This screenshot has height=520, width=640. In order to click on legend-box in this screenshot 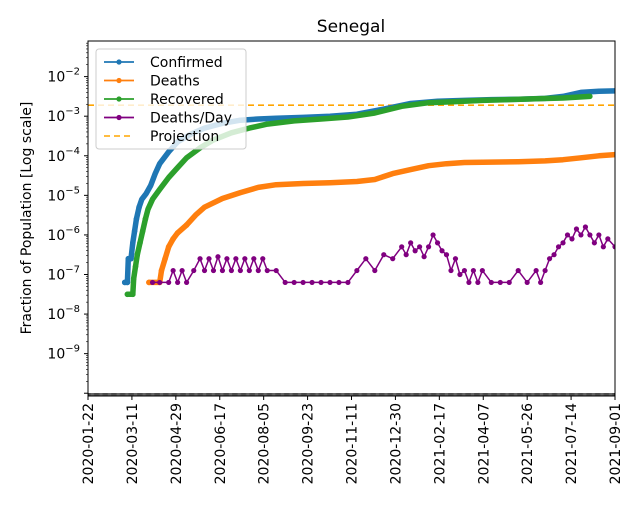, I will do `click(171, 99)`.